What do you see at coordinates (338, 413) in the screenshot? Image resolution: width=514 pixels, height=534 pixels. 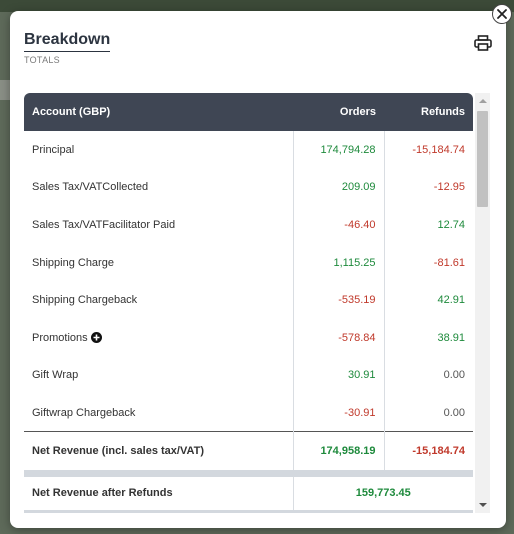 I see `orders-cell: -30.91` at bounding box center [338, 413].